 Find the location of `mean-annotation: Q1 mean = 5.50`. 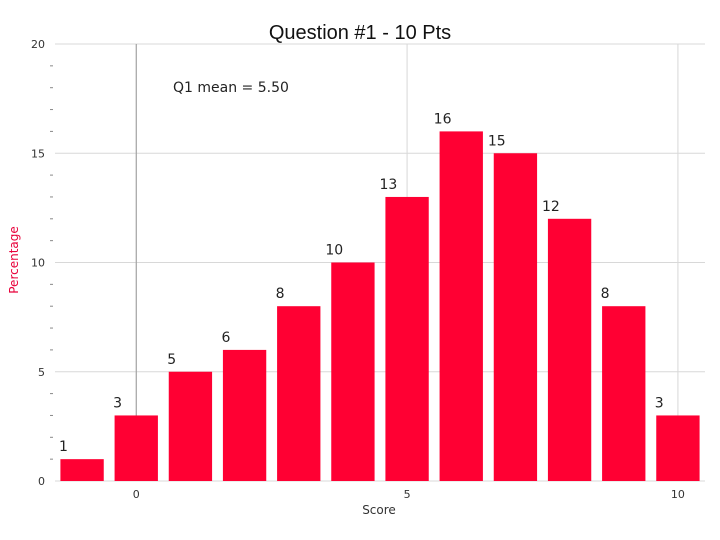

mean-annotation: Q1 mean = 5.50 is located at coordinates (231, 88).